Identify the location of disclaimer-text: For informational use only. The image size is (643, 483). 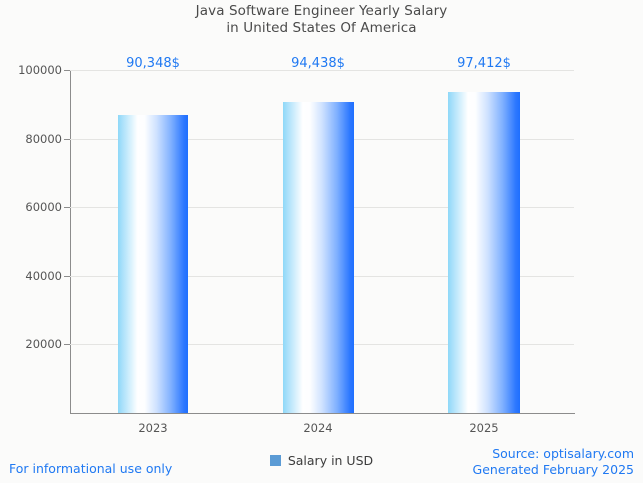
(91, 468).